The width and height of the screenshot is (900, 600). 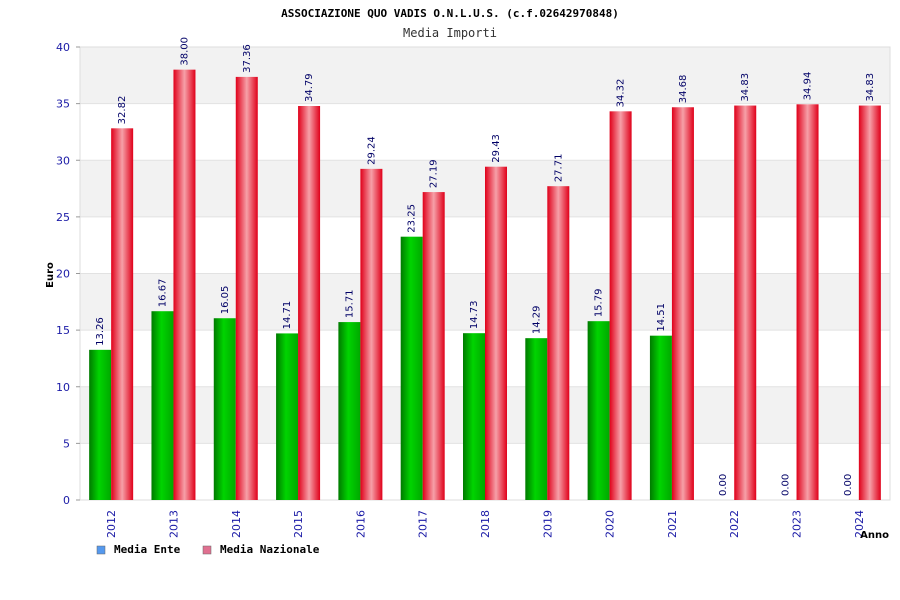 I want to click on x-tick-label: 2018, so click(x=485, y=524).